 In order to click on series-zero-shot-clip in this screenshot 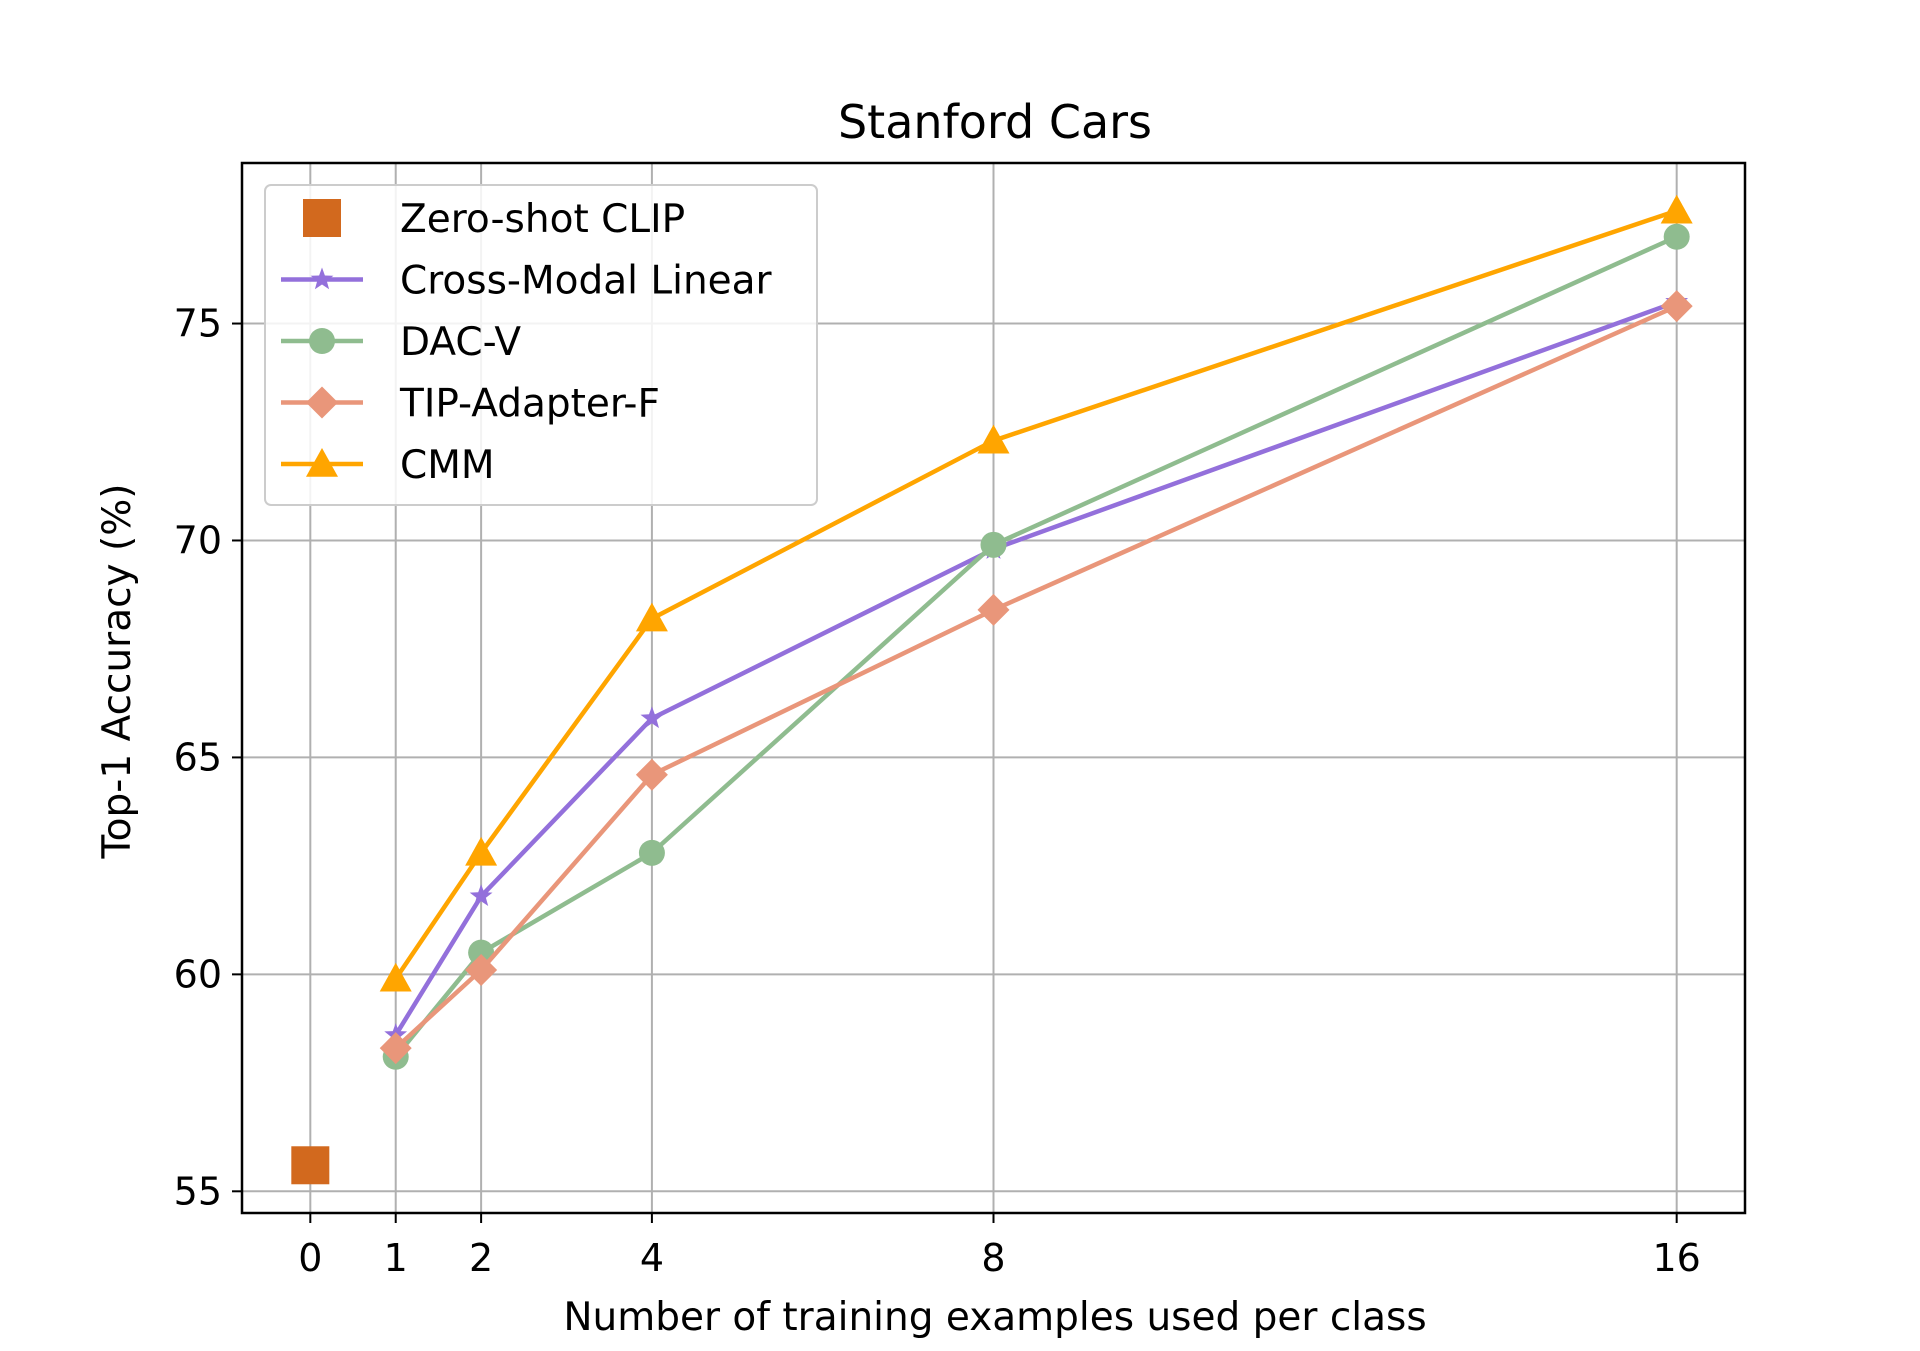, I will do `click(310, 1165)`.